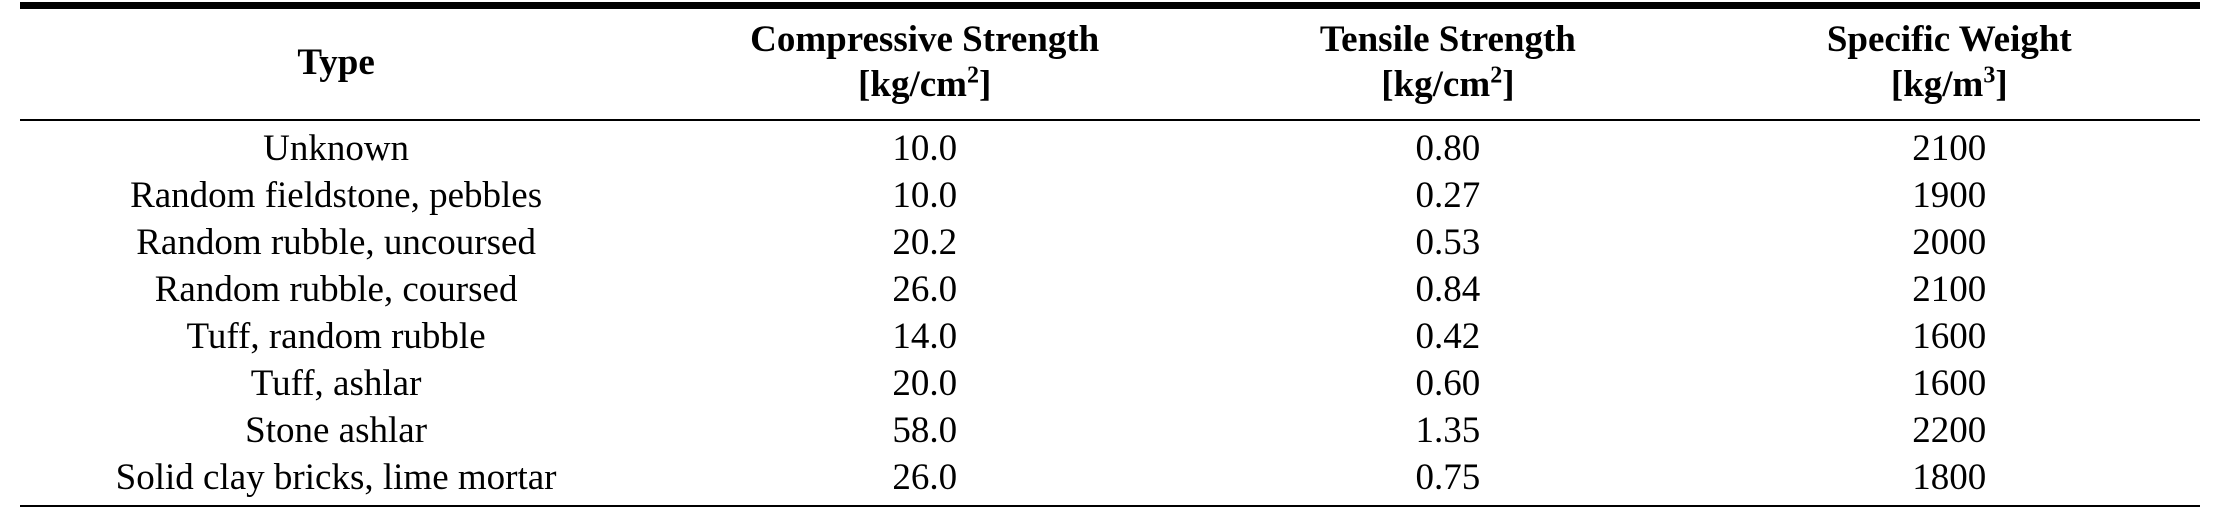 The height and width of the screenshot is (507, 2217). I want to click on cell-type: Stone ashlar, so click(336, 430).